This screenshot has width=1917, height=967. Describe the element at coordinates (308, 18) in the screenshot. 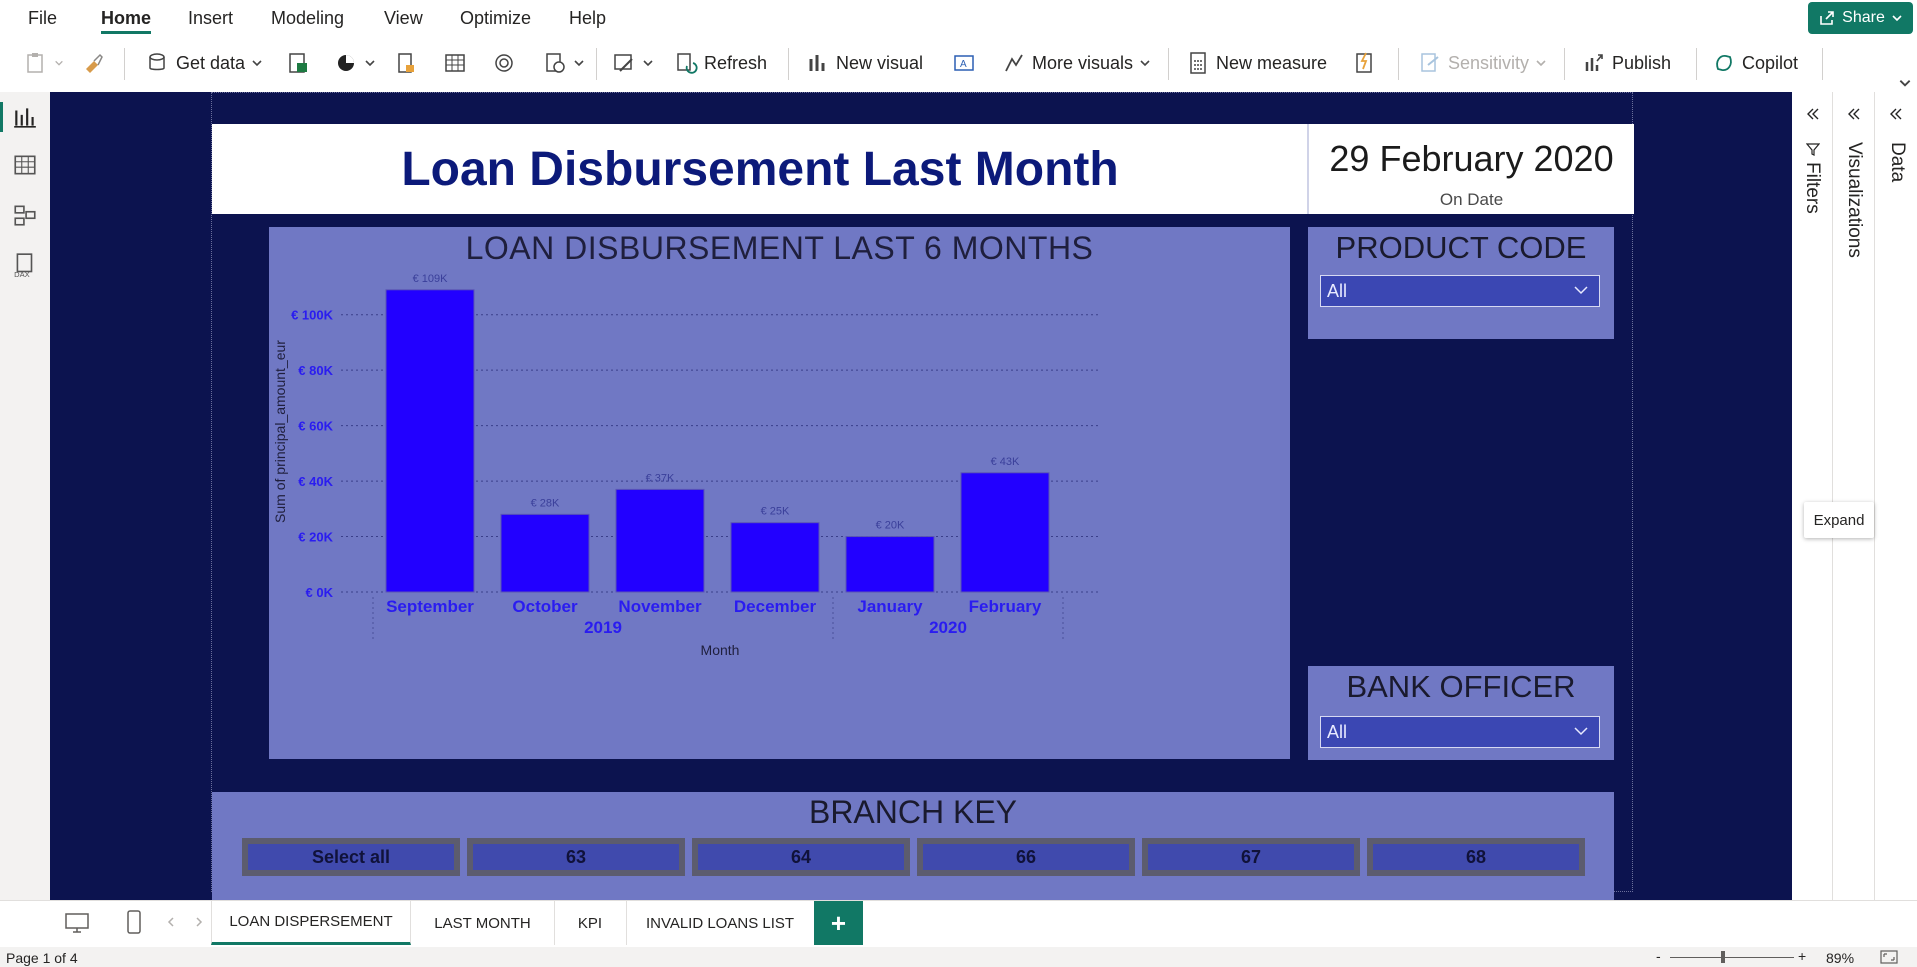

I see `menu-modeling: Modeling` at that location.